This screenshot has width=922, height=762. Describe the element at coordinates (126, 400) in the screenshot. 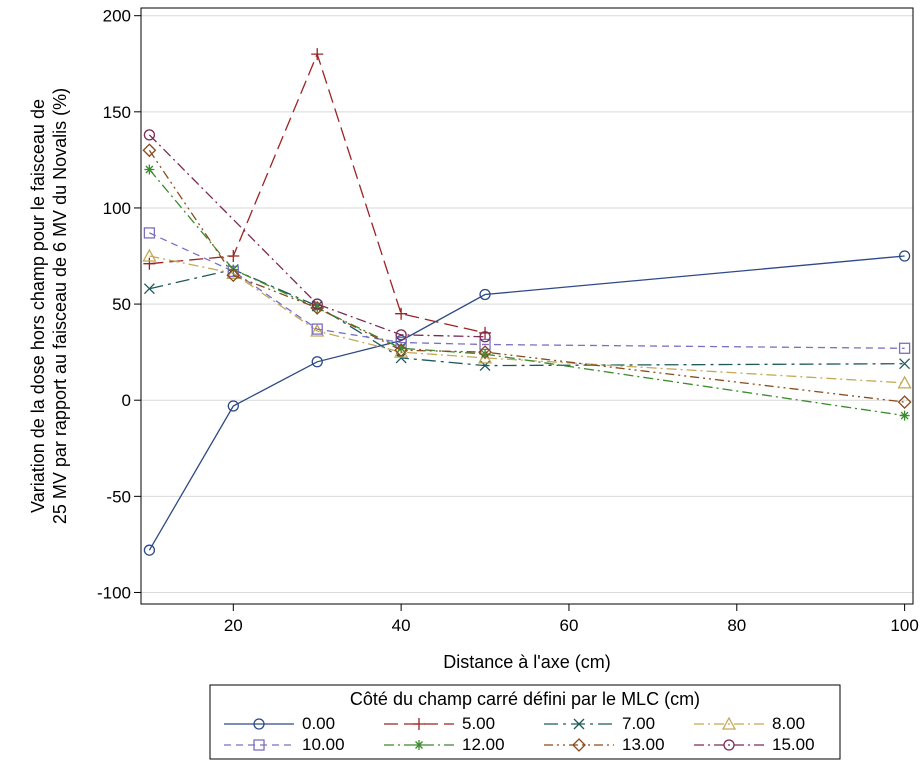

I see `y-tick-label: 0` at that location.